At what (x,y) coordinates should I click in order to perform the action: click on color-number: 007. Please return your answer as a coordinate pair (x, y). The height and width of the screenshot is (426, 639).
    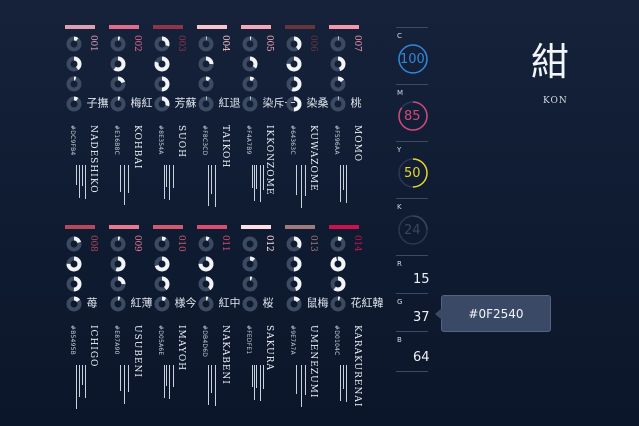
    Looking at the image, I should click on (357, 43).